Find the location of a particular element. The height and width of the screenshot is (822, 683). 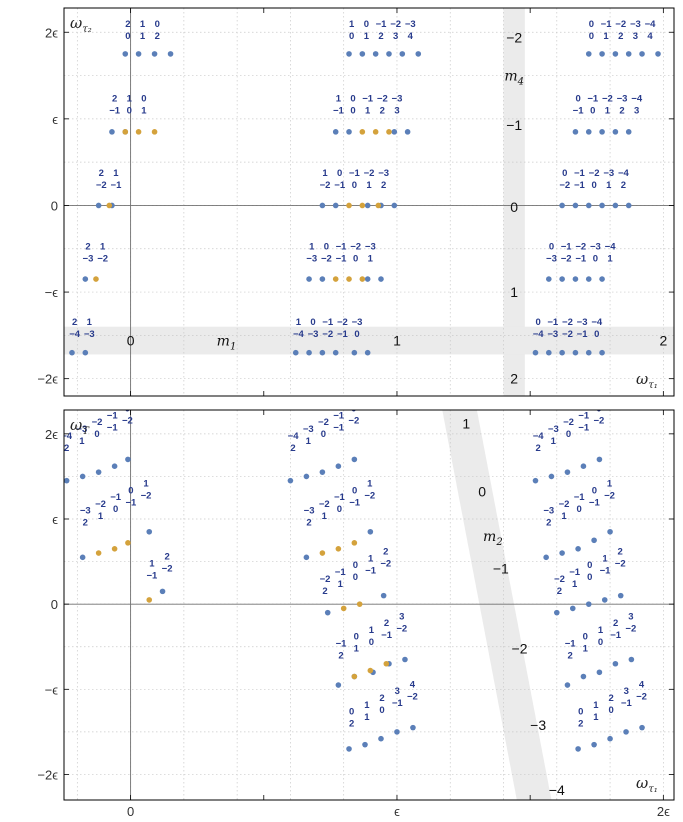

y-tick-label: ϵ is located at coordinates (55, 519).